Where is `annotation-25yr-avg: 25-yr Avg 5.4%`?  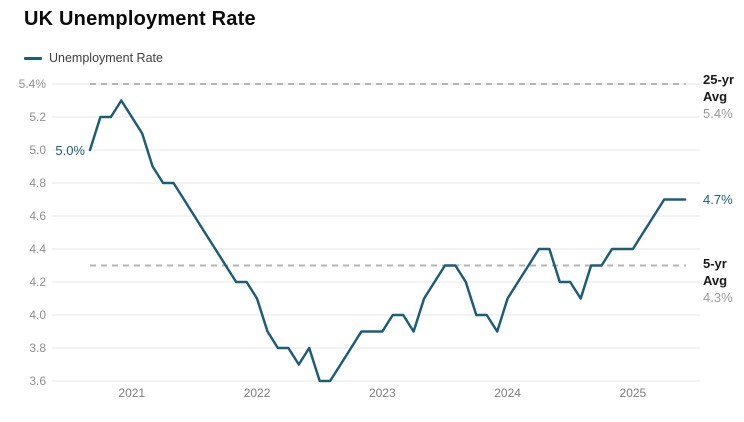
annotation-25yr-avg: 25-yr Avg 5.4% is located at coordinates (718, 96).